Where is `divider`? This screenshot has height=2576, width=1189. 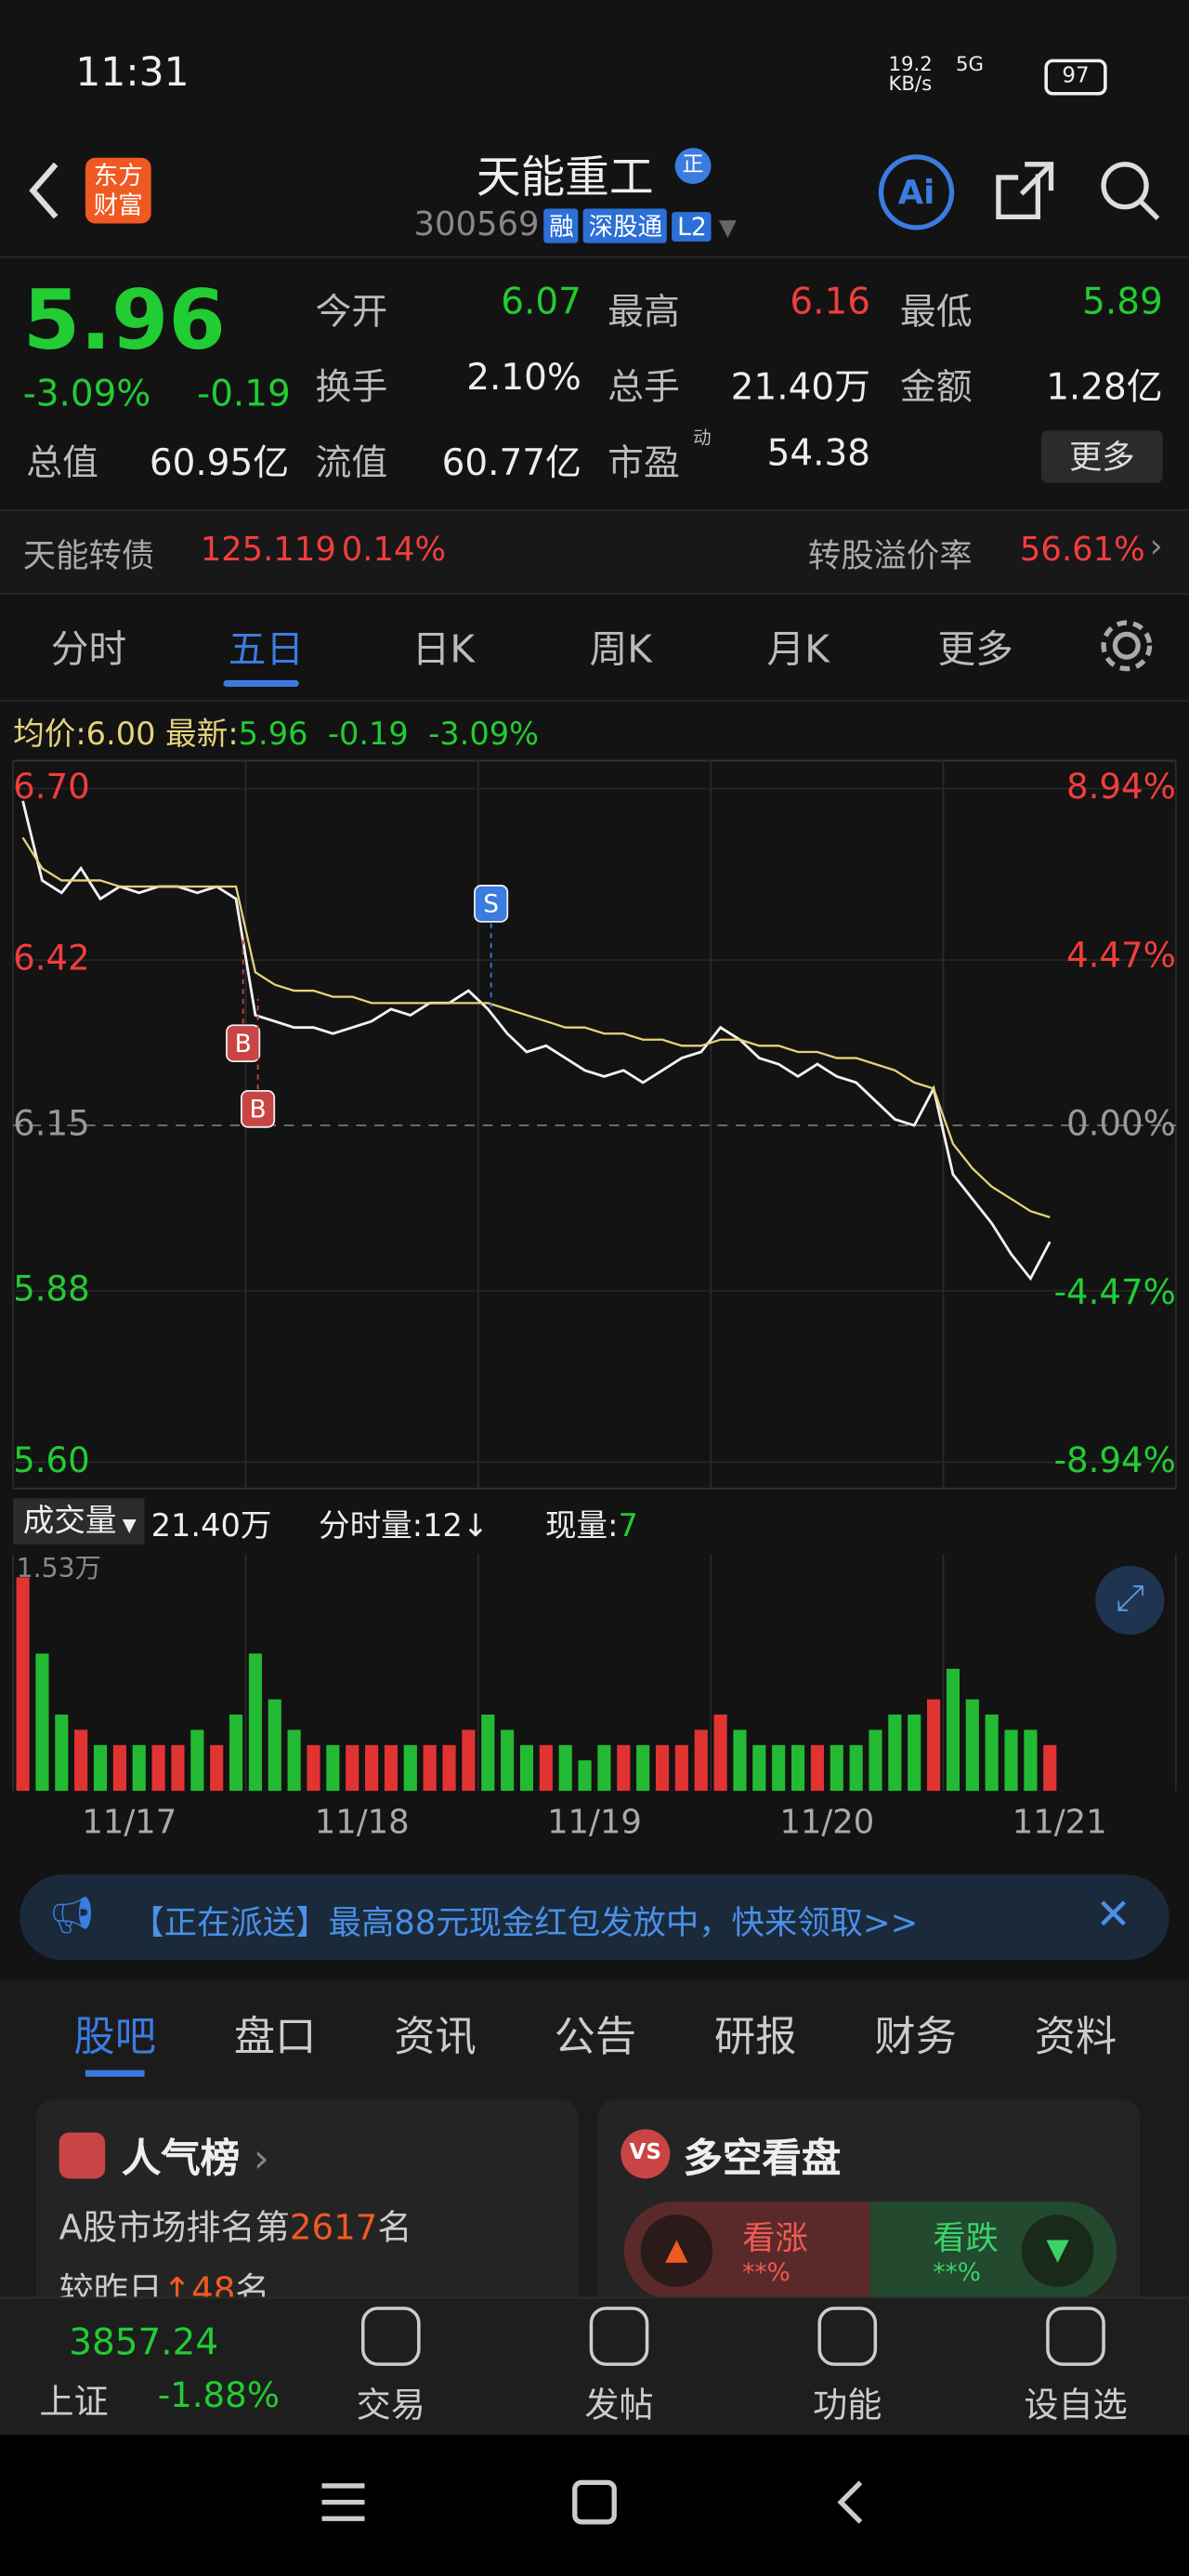
divider is located at coordinates (594, 257).